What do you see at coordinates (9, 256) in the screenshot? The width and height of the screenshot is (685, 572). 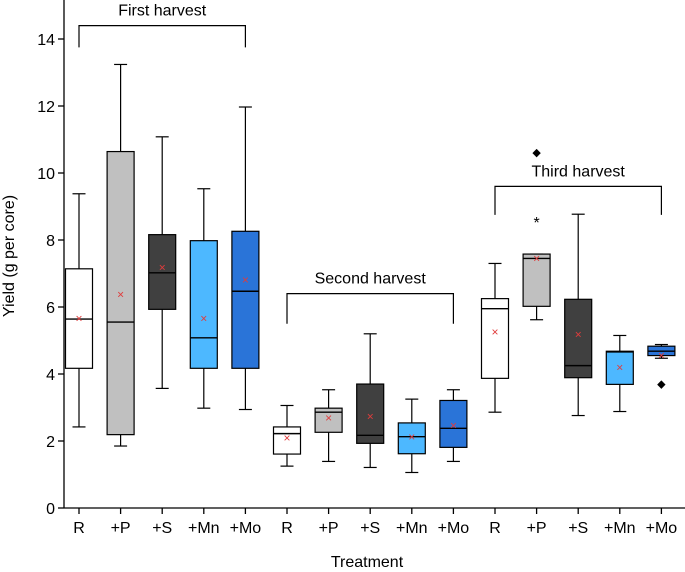 I see `y-axis-label: Yield (g per core)` at bounding box center [9, 256].